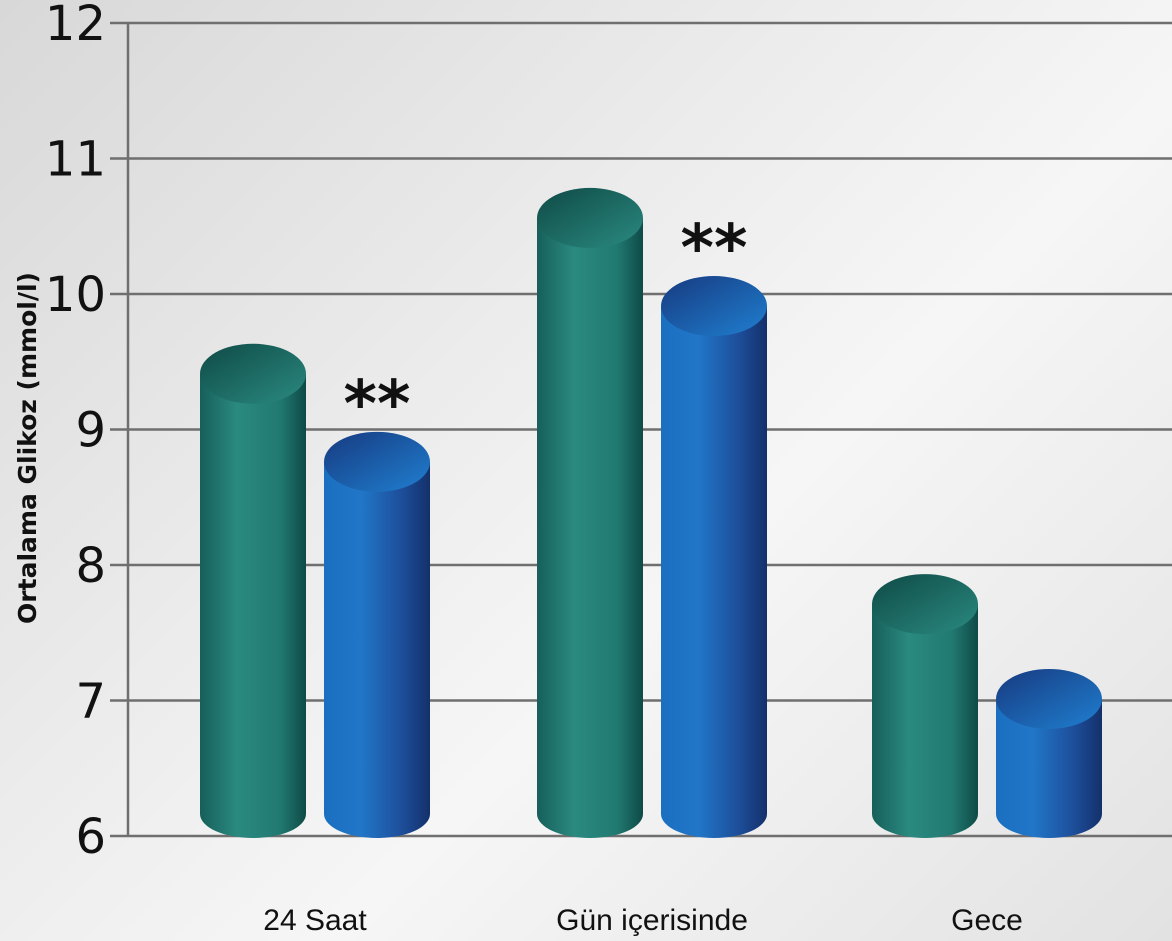  What do you see at coordinates (90, 837) in the screenshot?
I see `y-tick-label-6: 6` at bounding box center [90, 837].